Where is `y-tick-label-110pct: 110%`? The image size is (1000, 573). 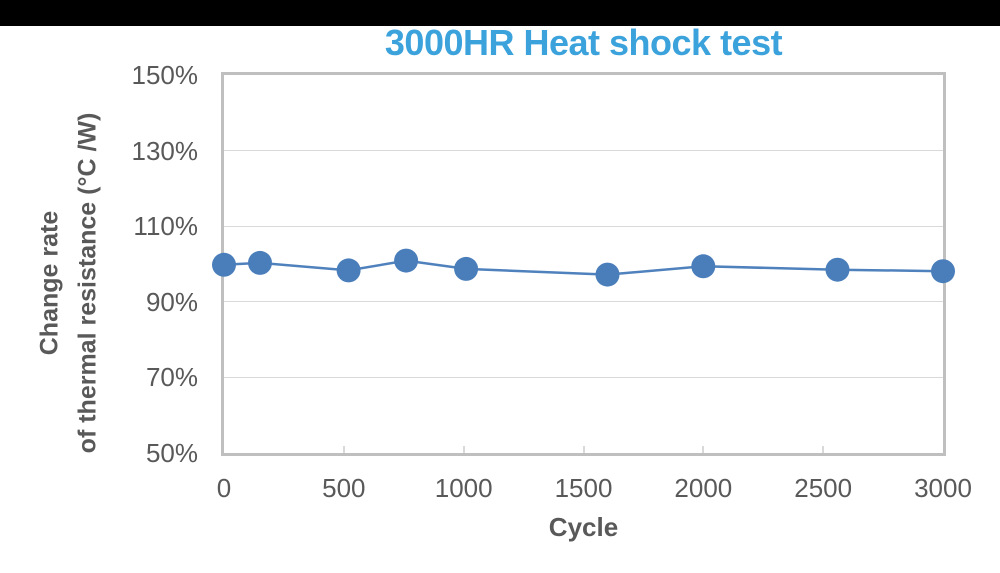
y-tick-label-110pct: 110% is located at coordinates (165, 226).